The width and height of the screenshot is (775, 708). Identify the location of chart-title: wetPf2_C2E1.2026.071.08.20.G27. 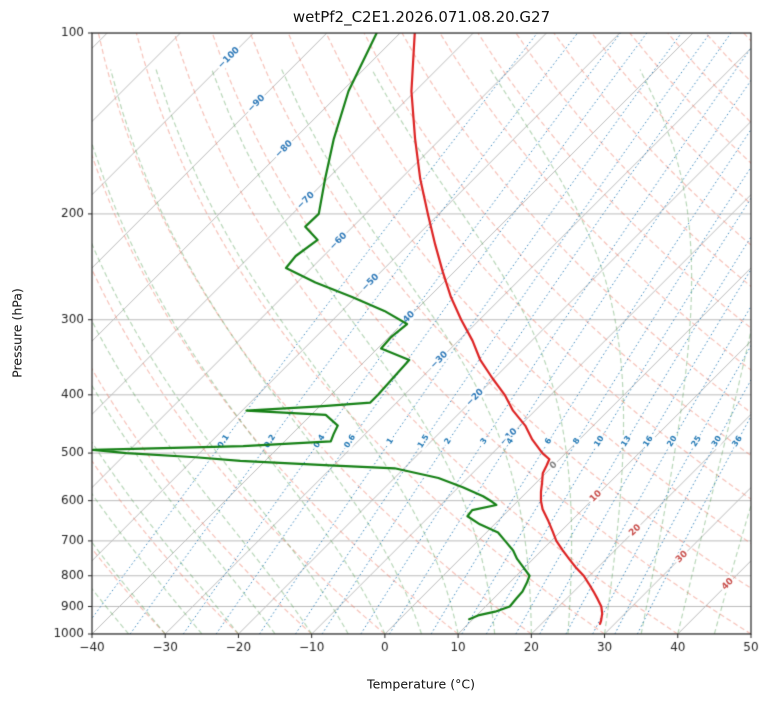
(421, 17).